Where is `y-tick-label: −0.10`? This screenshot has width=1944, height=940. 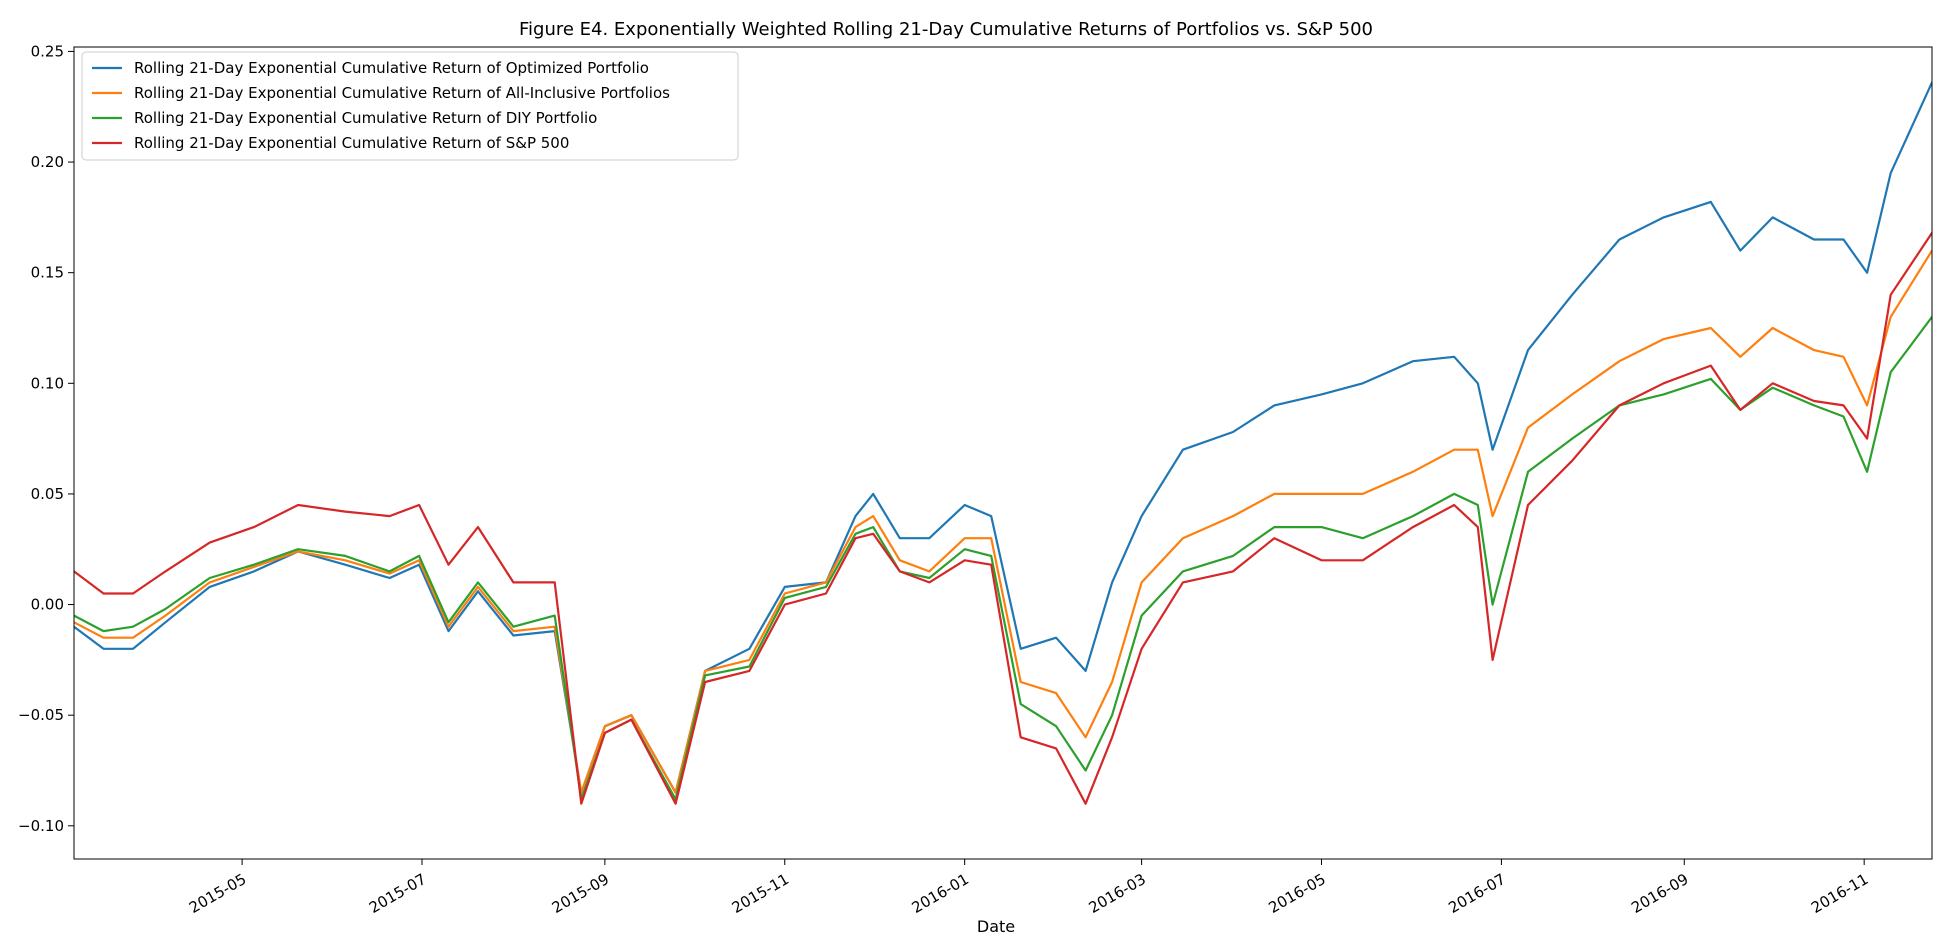
y-tick-label: −0.10 is located at coordinates (41, 826).